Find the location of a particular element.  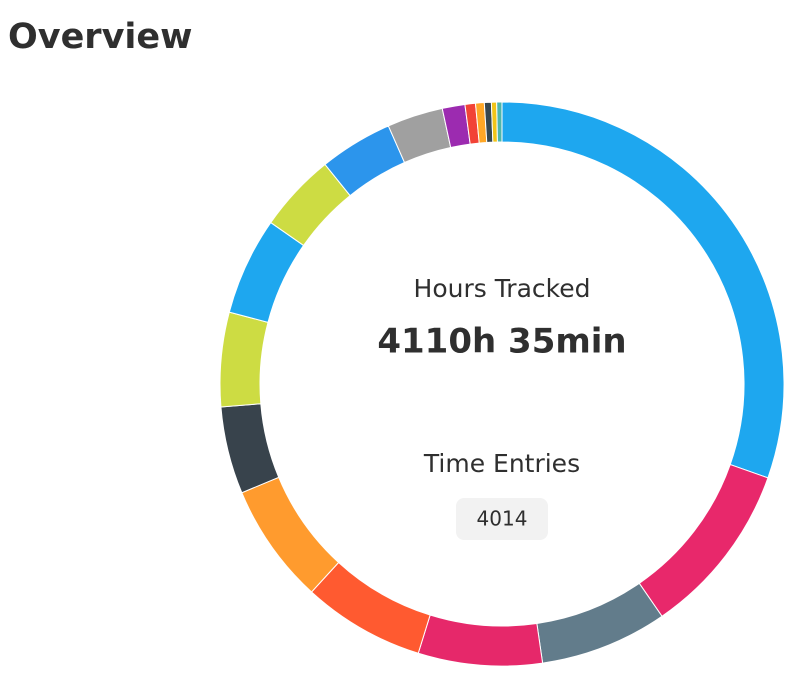

entries-badge is located at coordinates (502, 519).